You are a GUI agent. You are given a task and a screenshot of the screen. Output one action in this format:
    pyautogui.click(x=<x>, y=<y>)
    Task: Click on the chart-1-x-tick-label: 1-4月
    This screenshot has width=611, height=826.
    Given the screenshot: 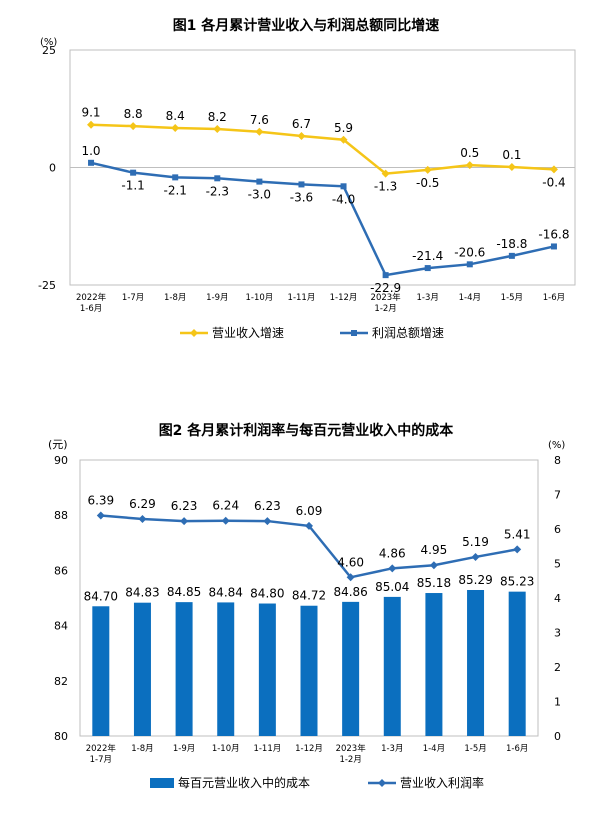 What is the action you would take?
    pyautogui.click(x=470, y=298)
    